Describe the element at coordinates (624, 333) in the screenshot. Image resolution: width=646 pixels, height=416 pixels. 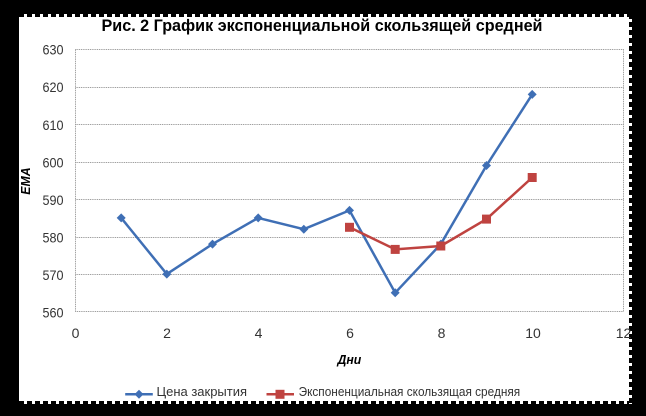
I see `svg-text: 12` at that location.